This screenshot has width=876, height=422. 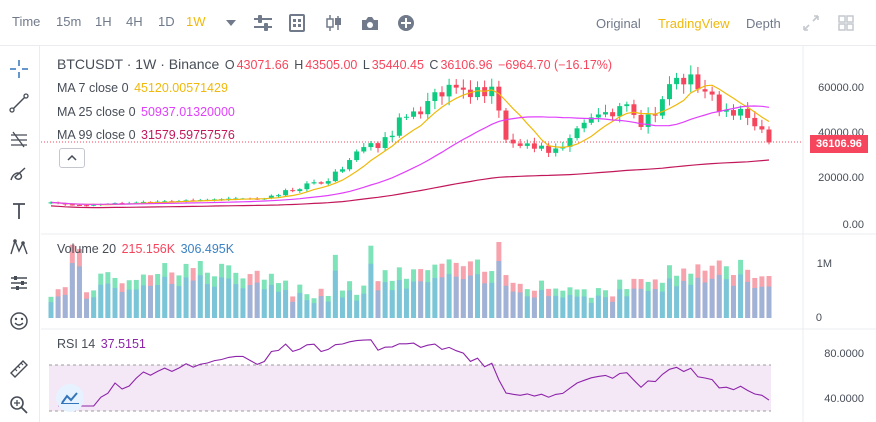 I want to click on zoom-icon, so click(x=19, y=405).